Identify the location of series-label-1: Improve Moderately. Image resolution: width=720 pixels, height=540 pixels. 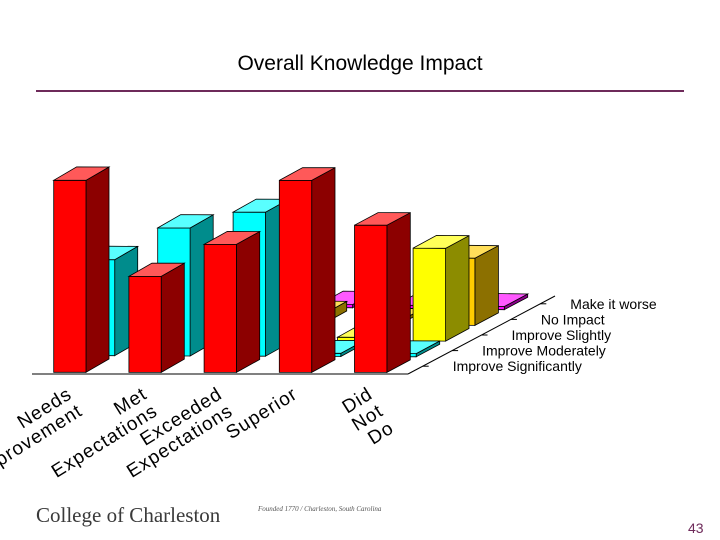
(544, 351).